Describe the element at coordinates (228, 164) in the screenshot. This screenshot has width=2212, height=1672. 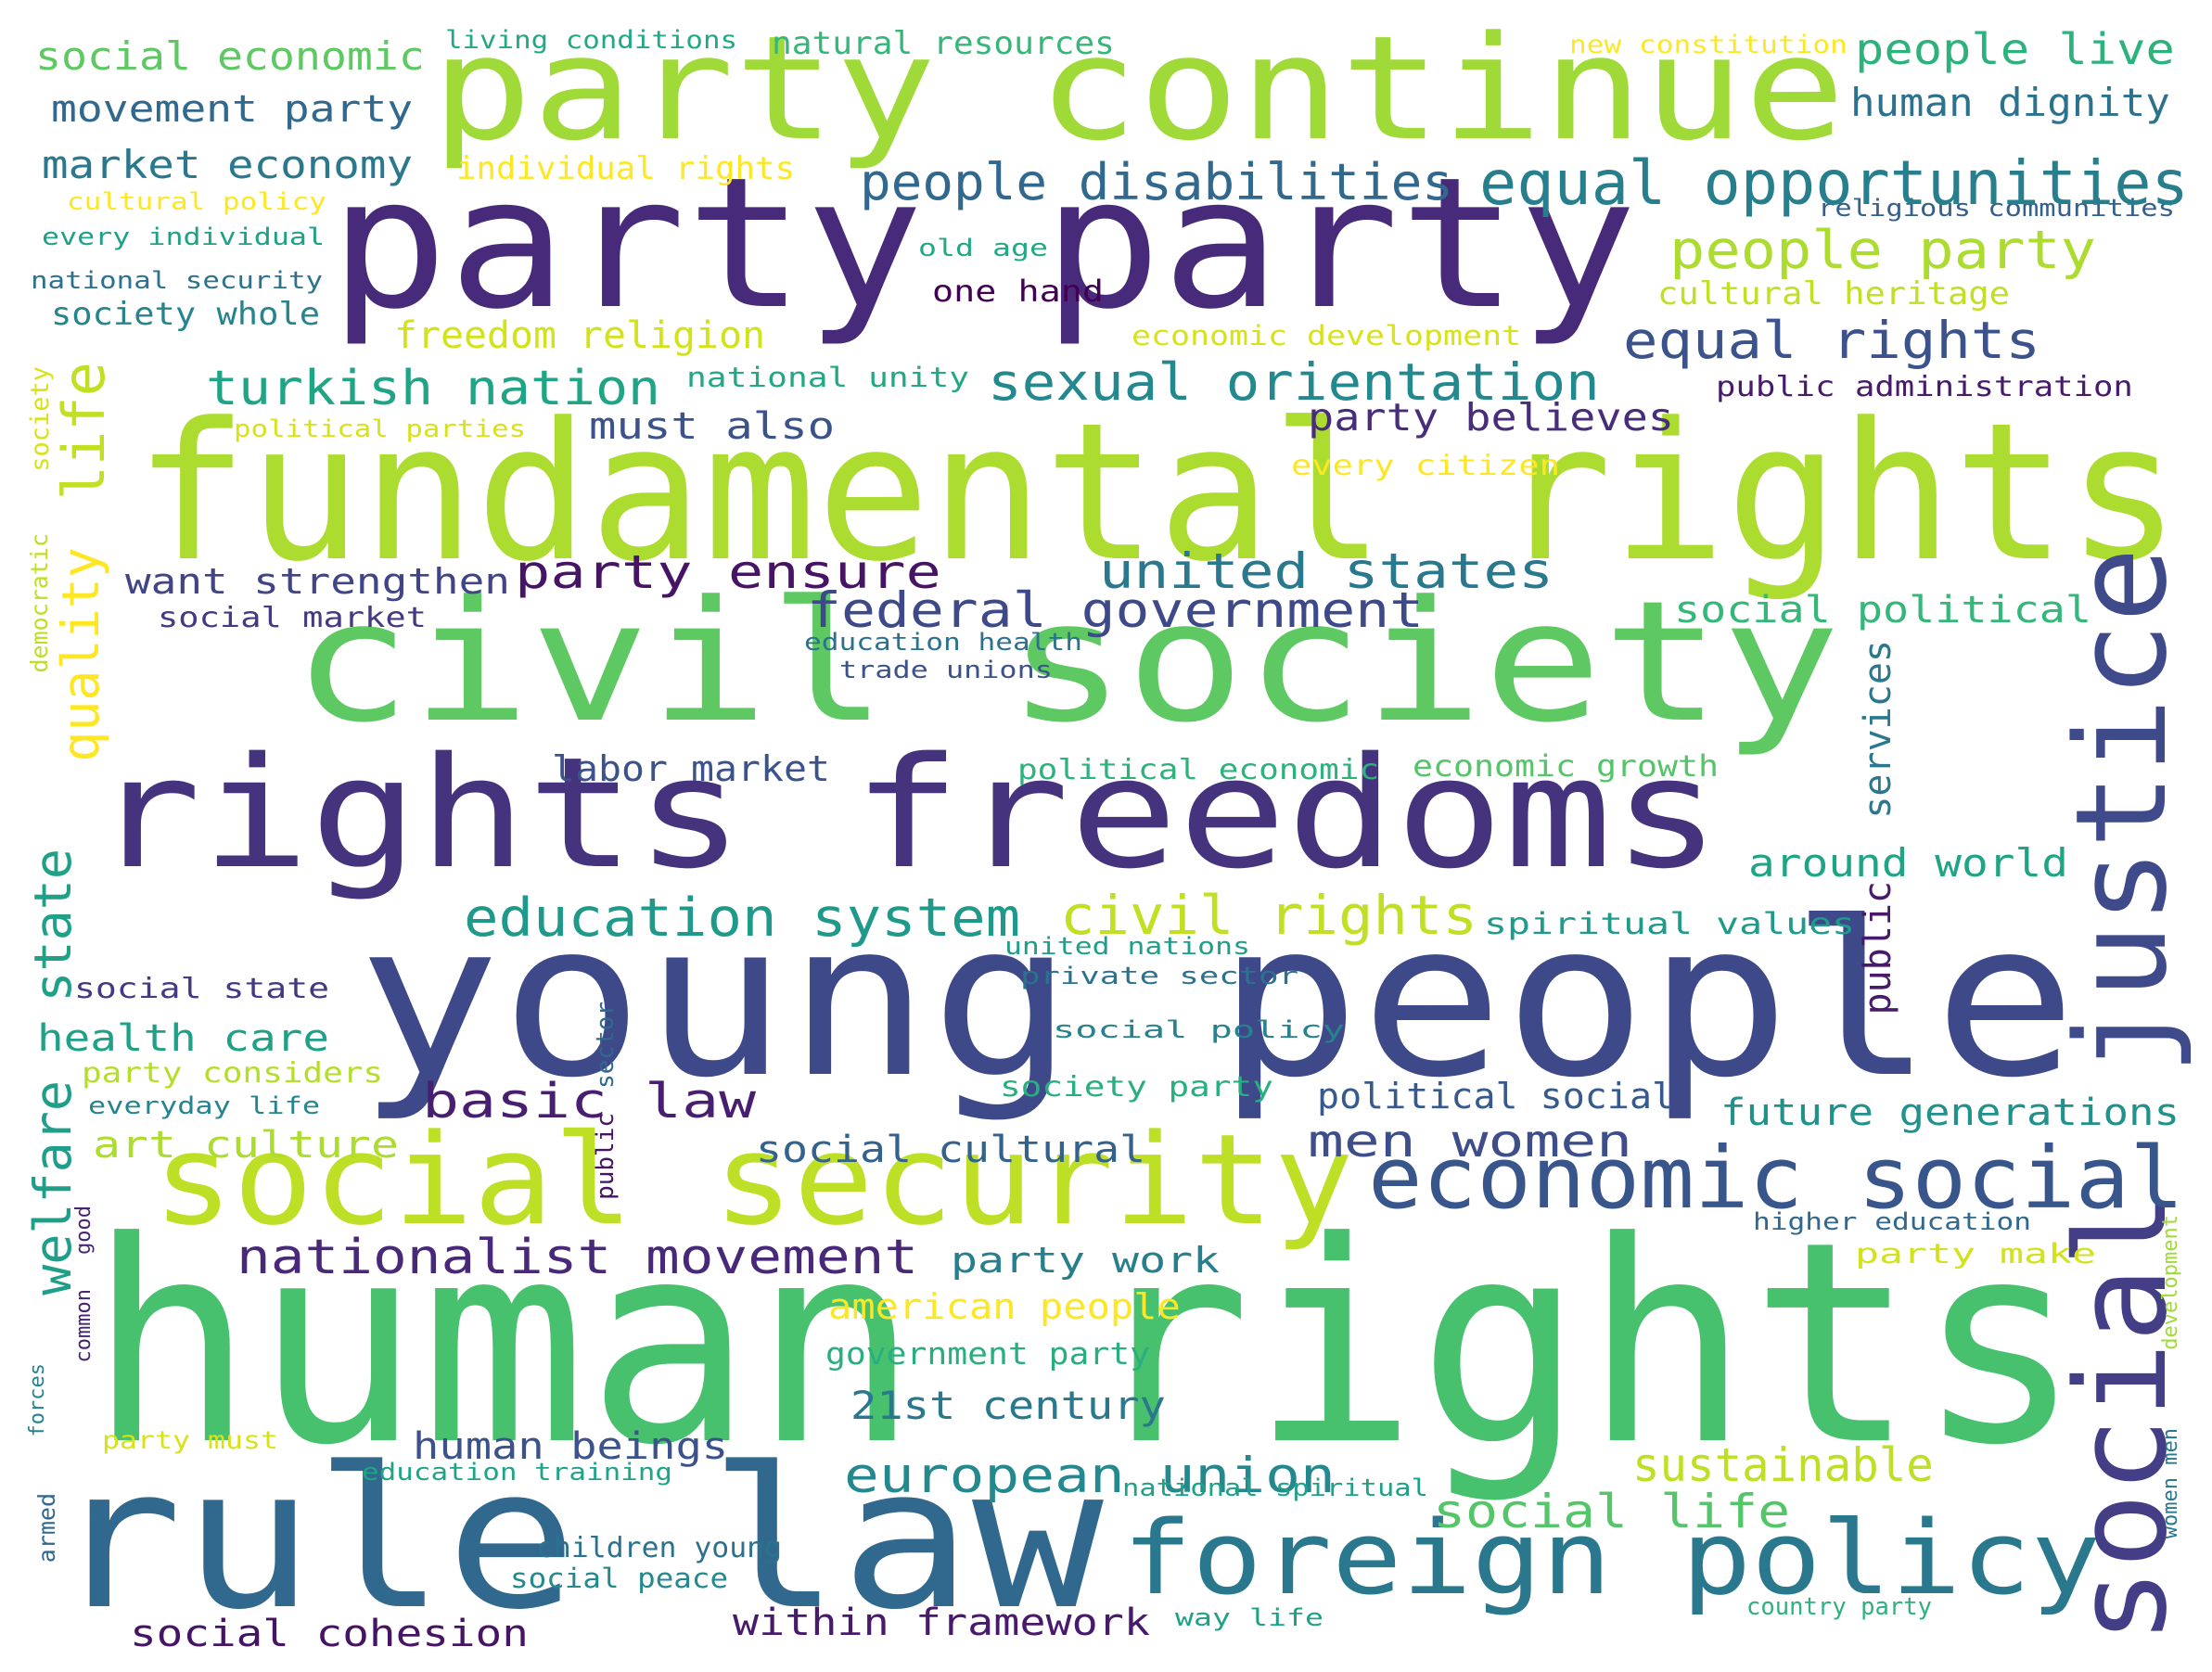
I see `word-cloud-term: market economy` at that location.